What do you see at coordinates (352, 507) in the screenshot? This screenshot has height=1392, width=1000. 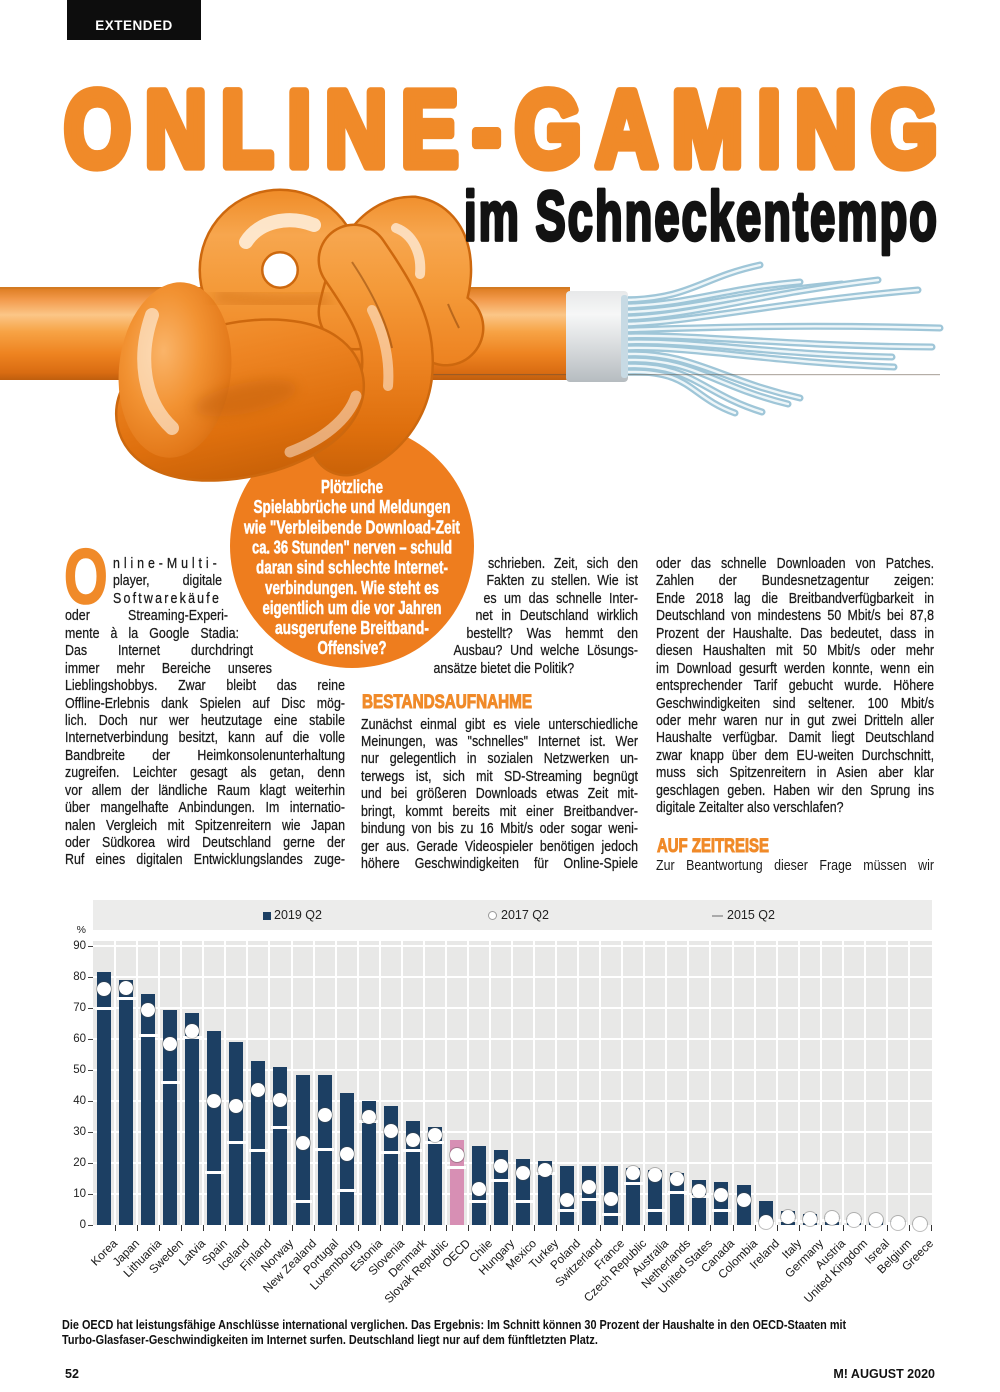 I see `svg-text: Spielabbrüche und Meldungen` at bounding box center [352, 507].